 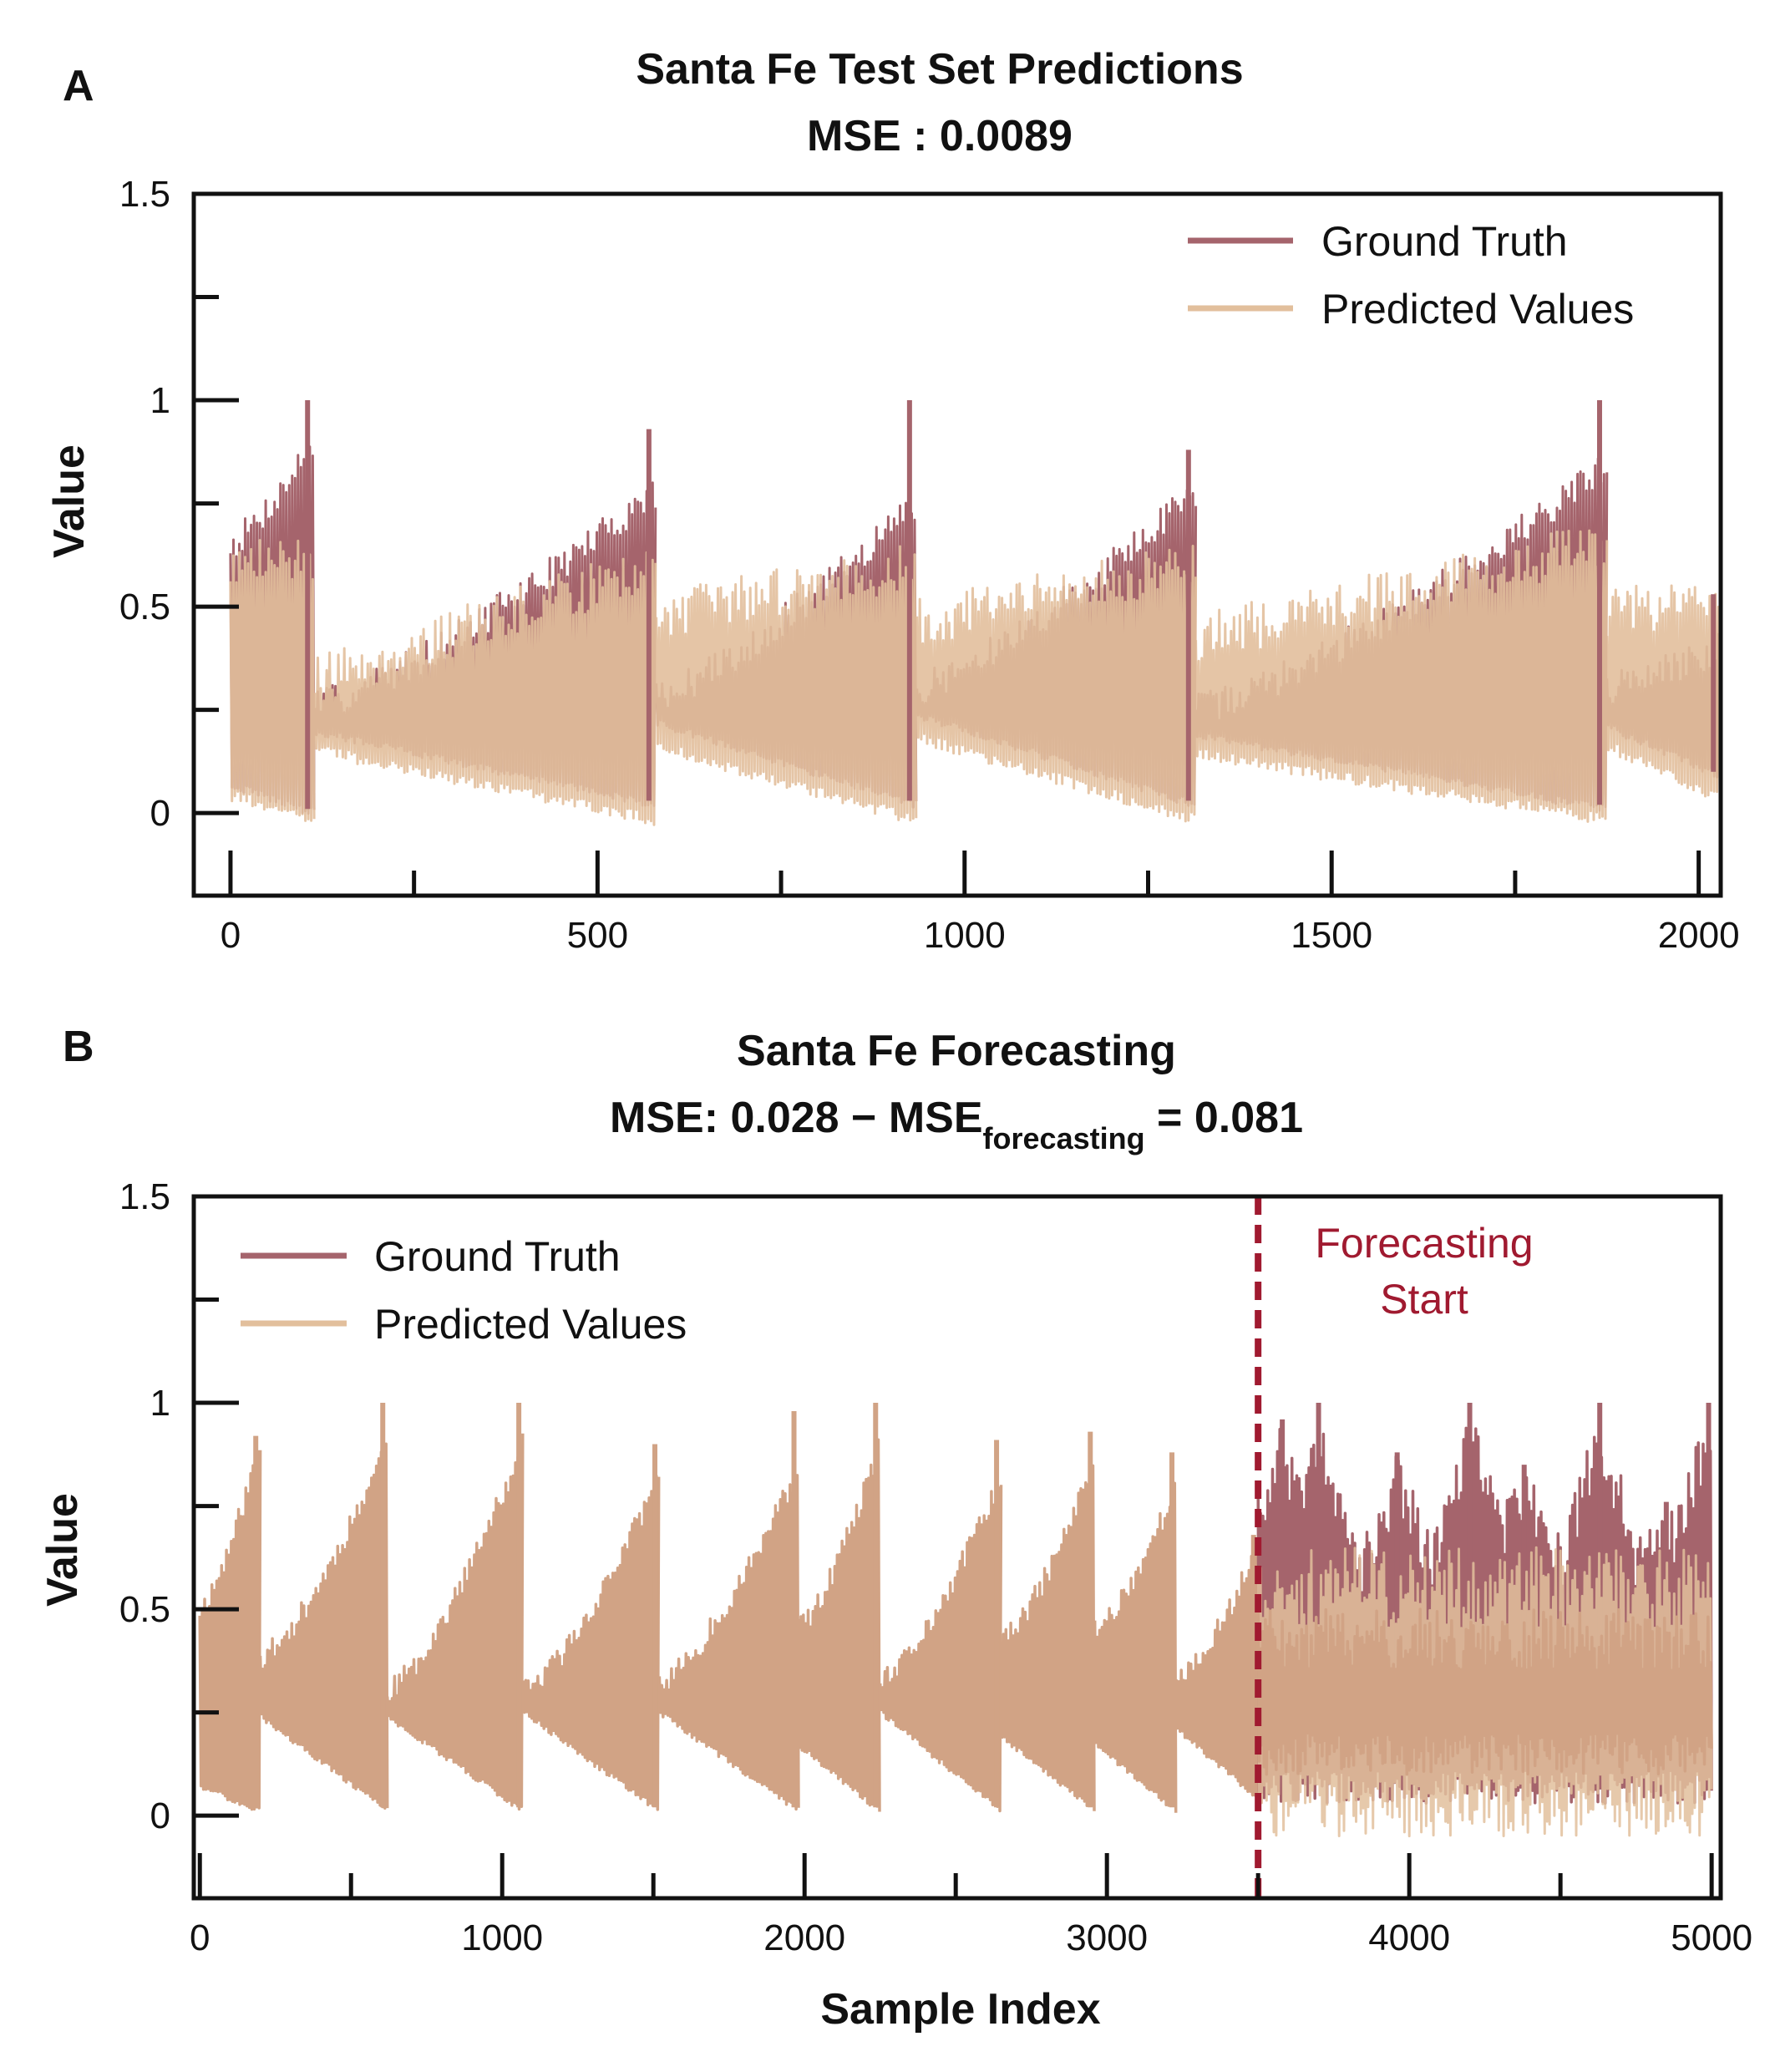 What do you see at coordinates (200, 1938) in the screenshot?
I see `panel-b-xtick-label: 0` at bounding box center [200, 1938].